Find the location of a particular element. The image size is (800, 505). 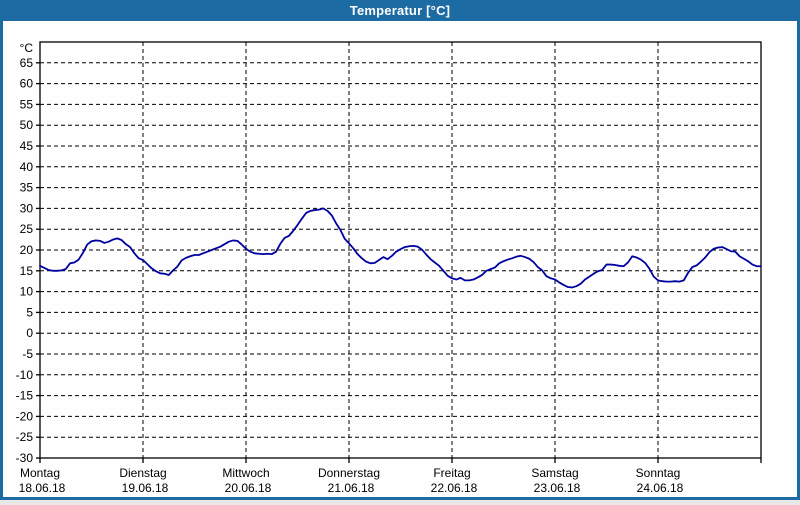

y-tick-label: 20 is located at coordinates (27, 250).